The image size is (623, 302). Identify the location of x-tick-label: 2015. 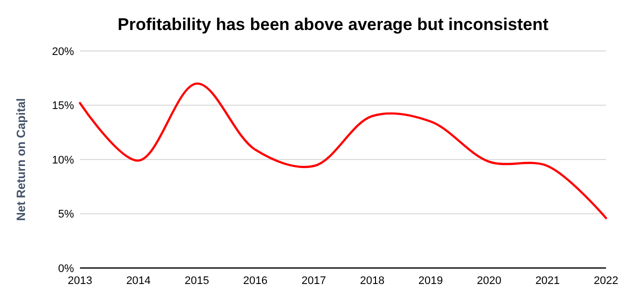
(197, 281).